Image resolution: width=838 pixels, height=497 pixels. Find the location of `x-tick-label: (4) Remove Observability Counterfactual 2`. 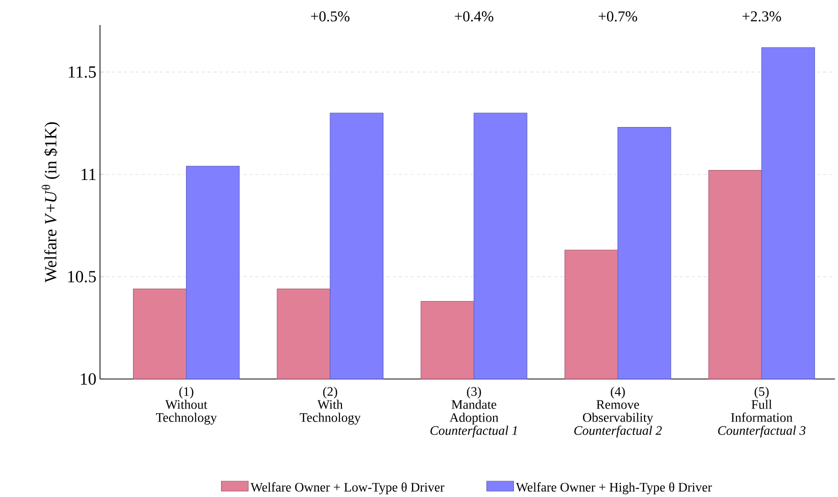

x-tick-label: (4) Remove Observability Counterfactual 2 is located at coordinates (618, 412).